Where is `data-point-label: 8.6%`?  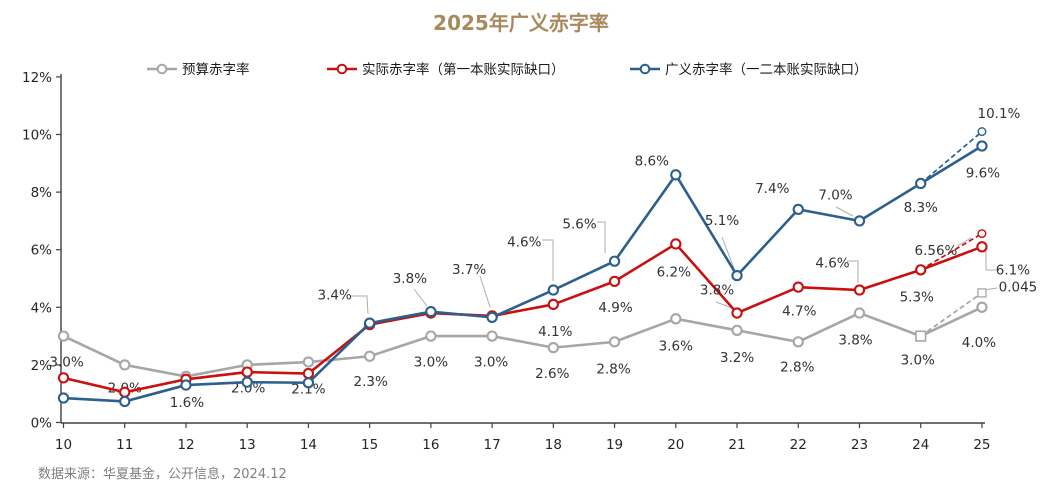 data-point-label: 8.6% is located at coordinates (652, 161).